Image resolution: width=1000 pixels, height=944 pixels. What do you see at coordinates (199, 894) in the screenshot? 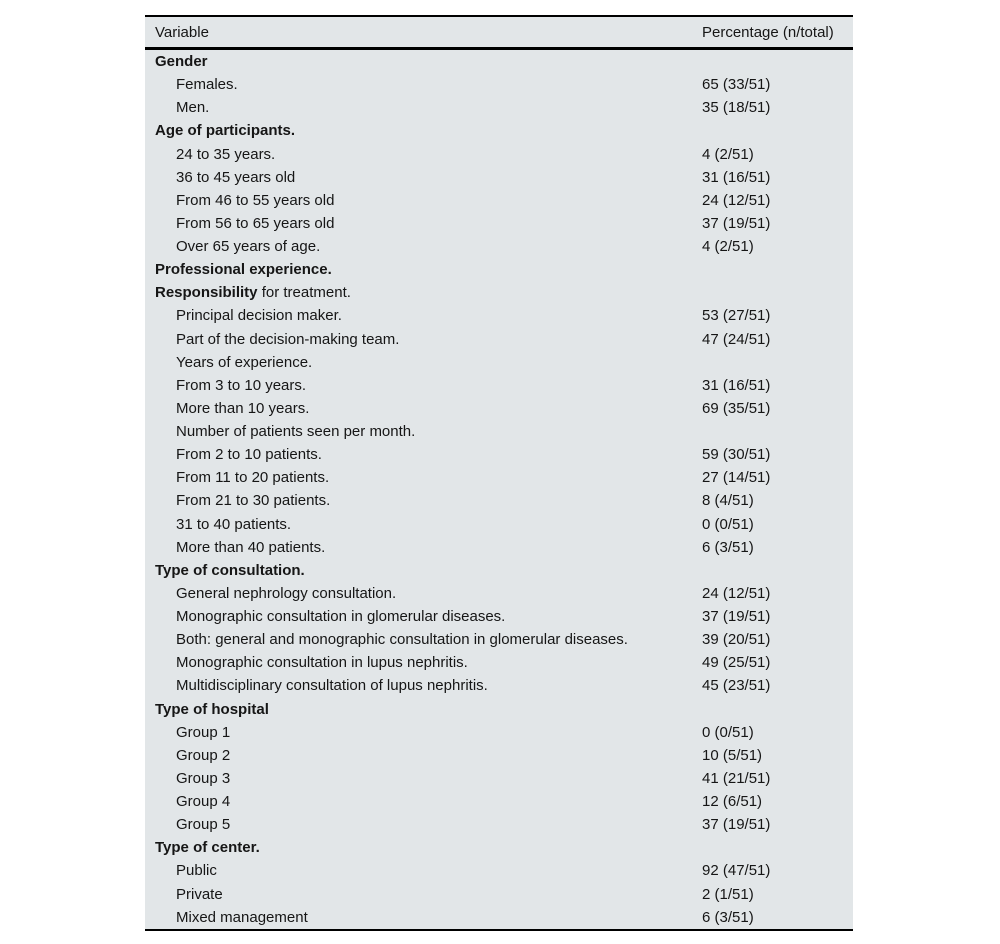
I see `variable-cell: Private` at bounding box center [199, 894].